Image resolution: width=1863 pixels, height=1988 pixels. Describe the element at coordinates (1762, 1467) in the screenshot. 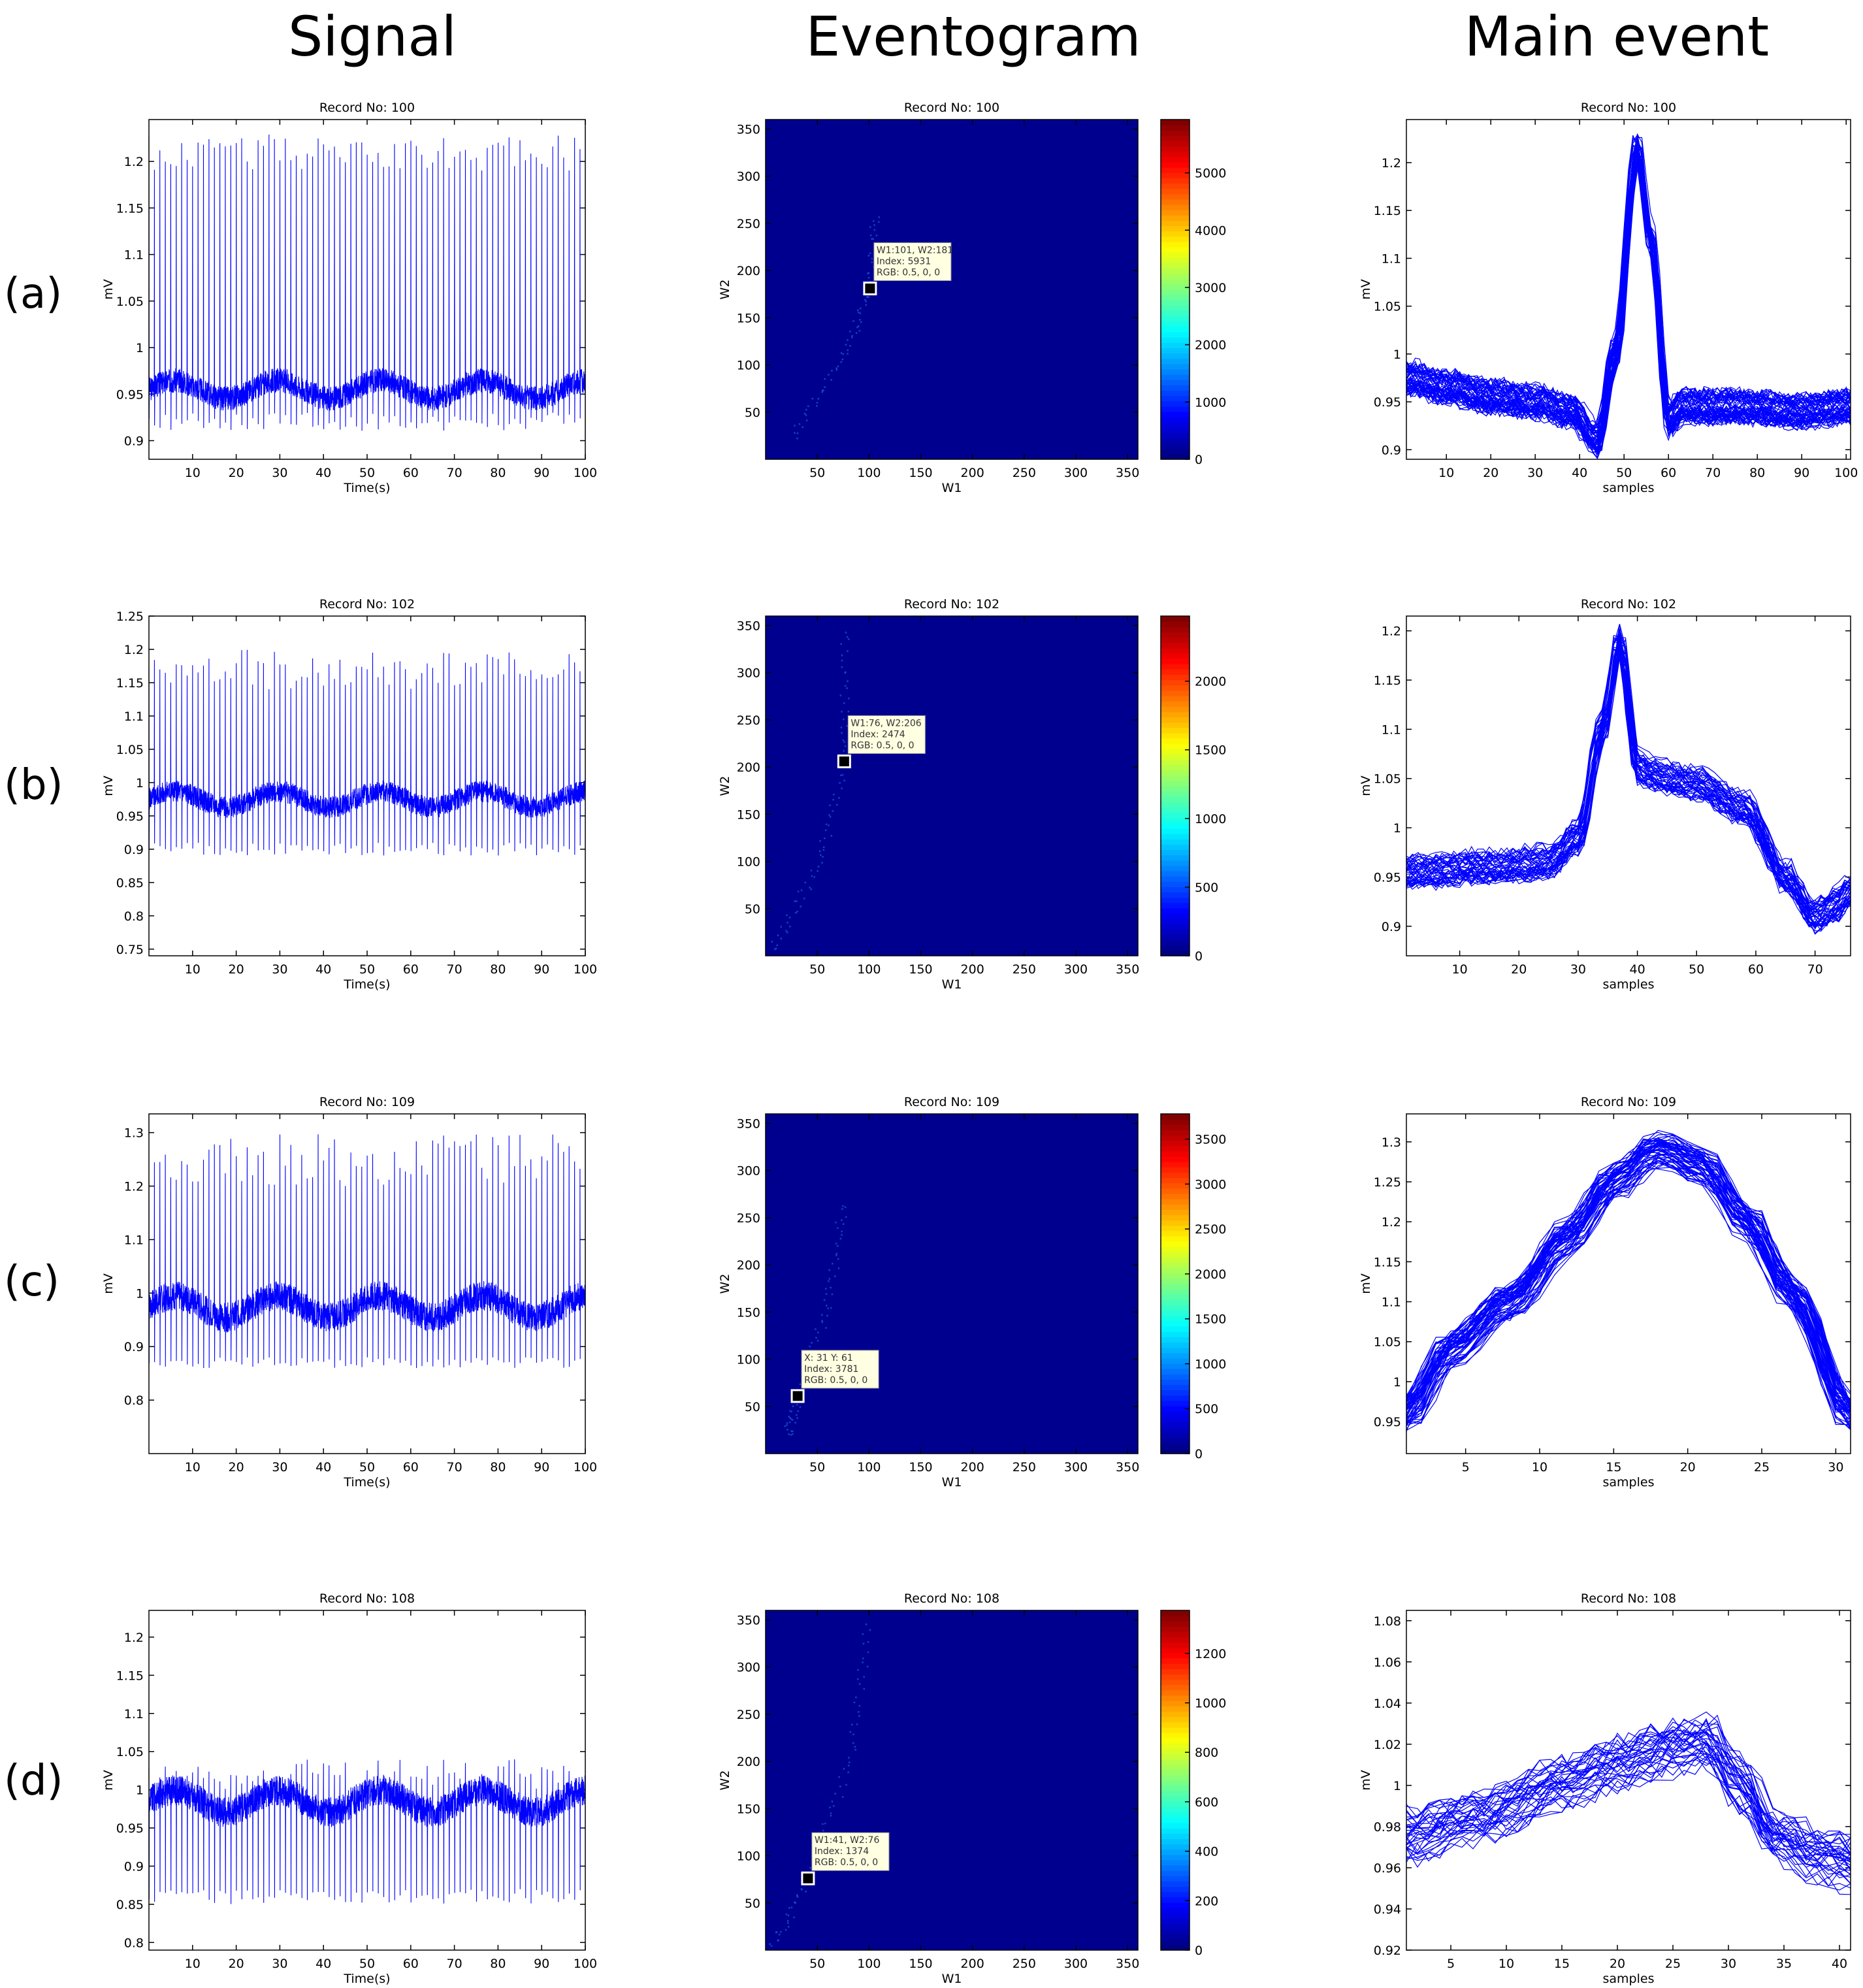

I see `main-event-xtick-label: 25` at that location.